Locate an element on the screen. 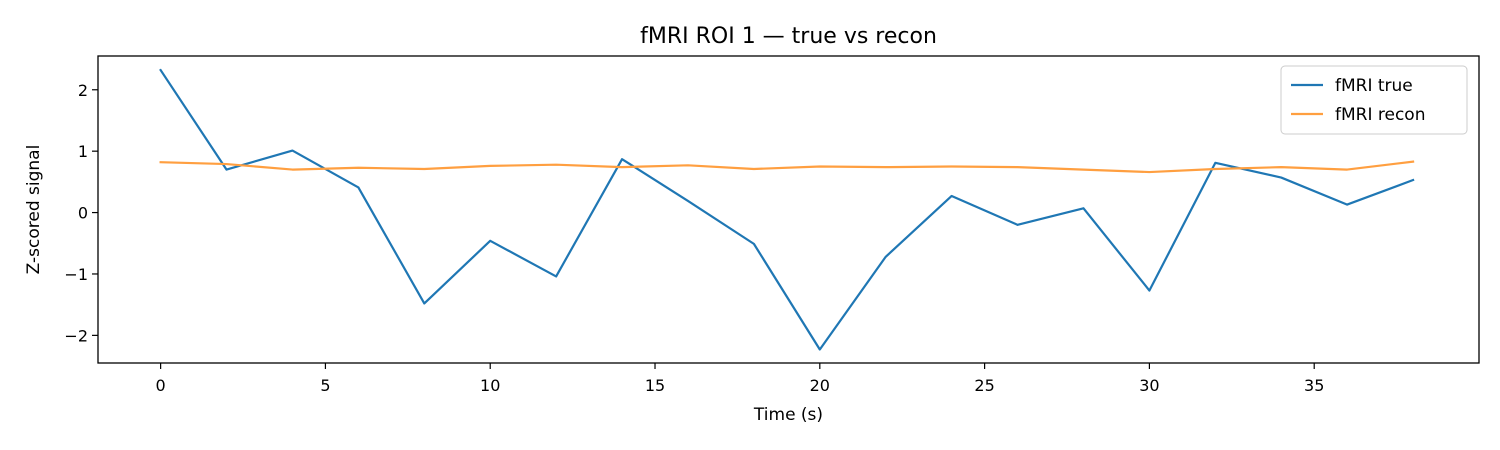 This screenshot has height=450, width=1500. legend-label: fMRI true is located at coordinates (1374, 86).